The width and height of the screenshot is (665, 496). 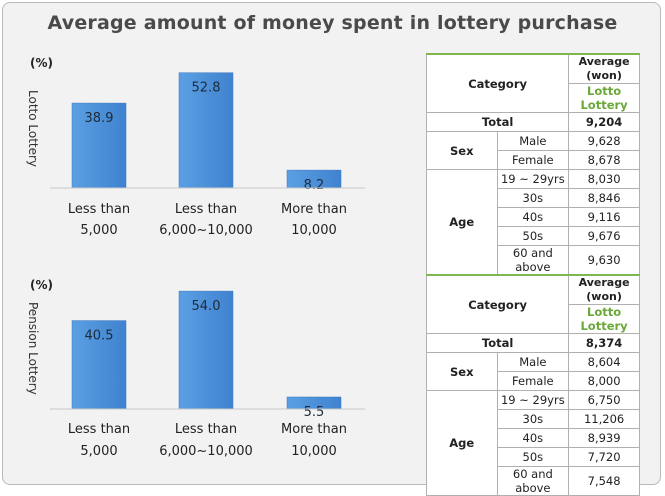 I want to click on age-row-value: 9,116, so click(x=604, y=217).